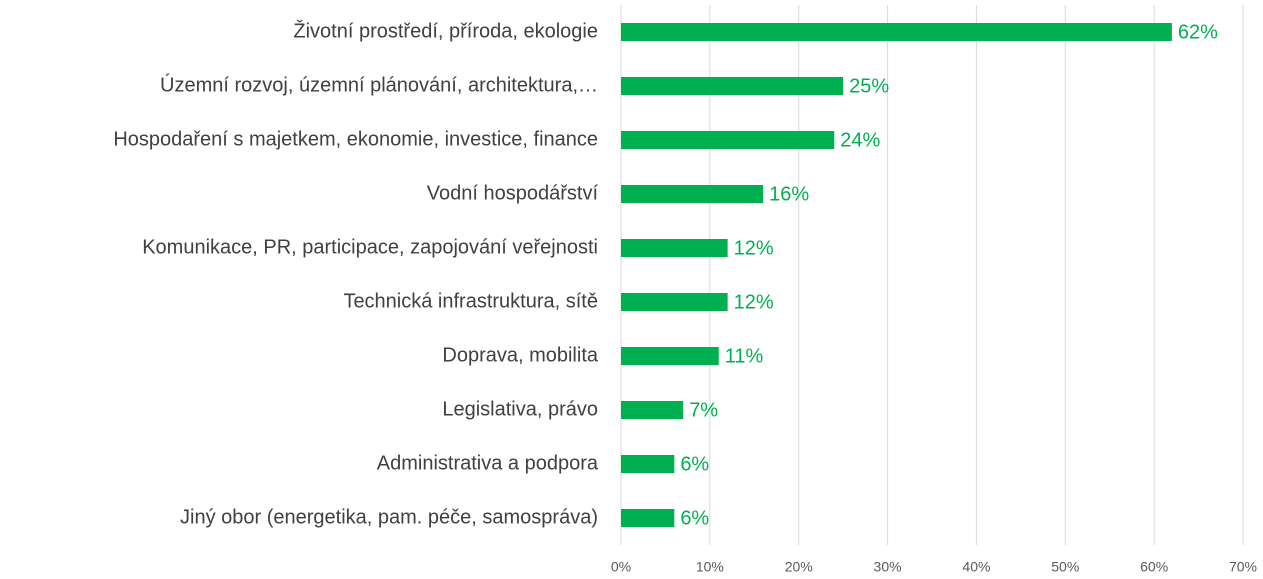 The image size is (1263, 579). I want to click on x-tick-label: 30%, so click(888, 567).